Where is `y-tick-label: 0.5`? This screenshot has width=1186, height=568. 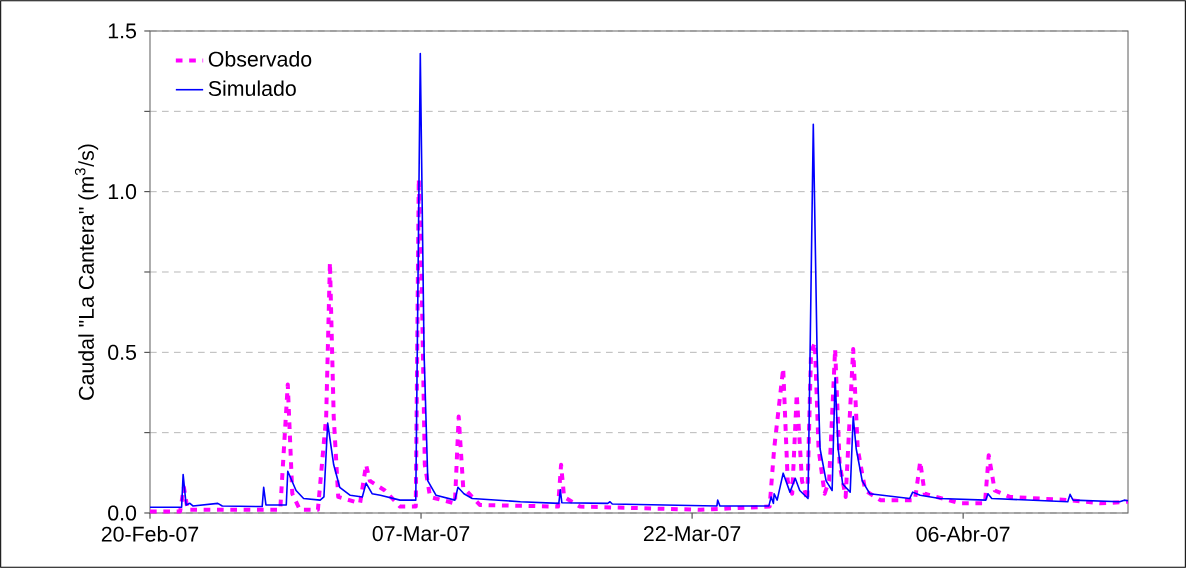
y-tick-label: 0.5 is located at coordinates (122, 352).